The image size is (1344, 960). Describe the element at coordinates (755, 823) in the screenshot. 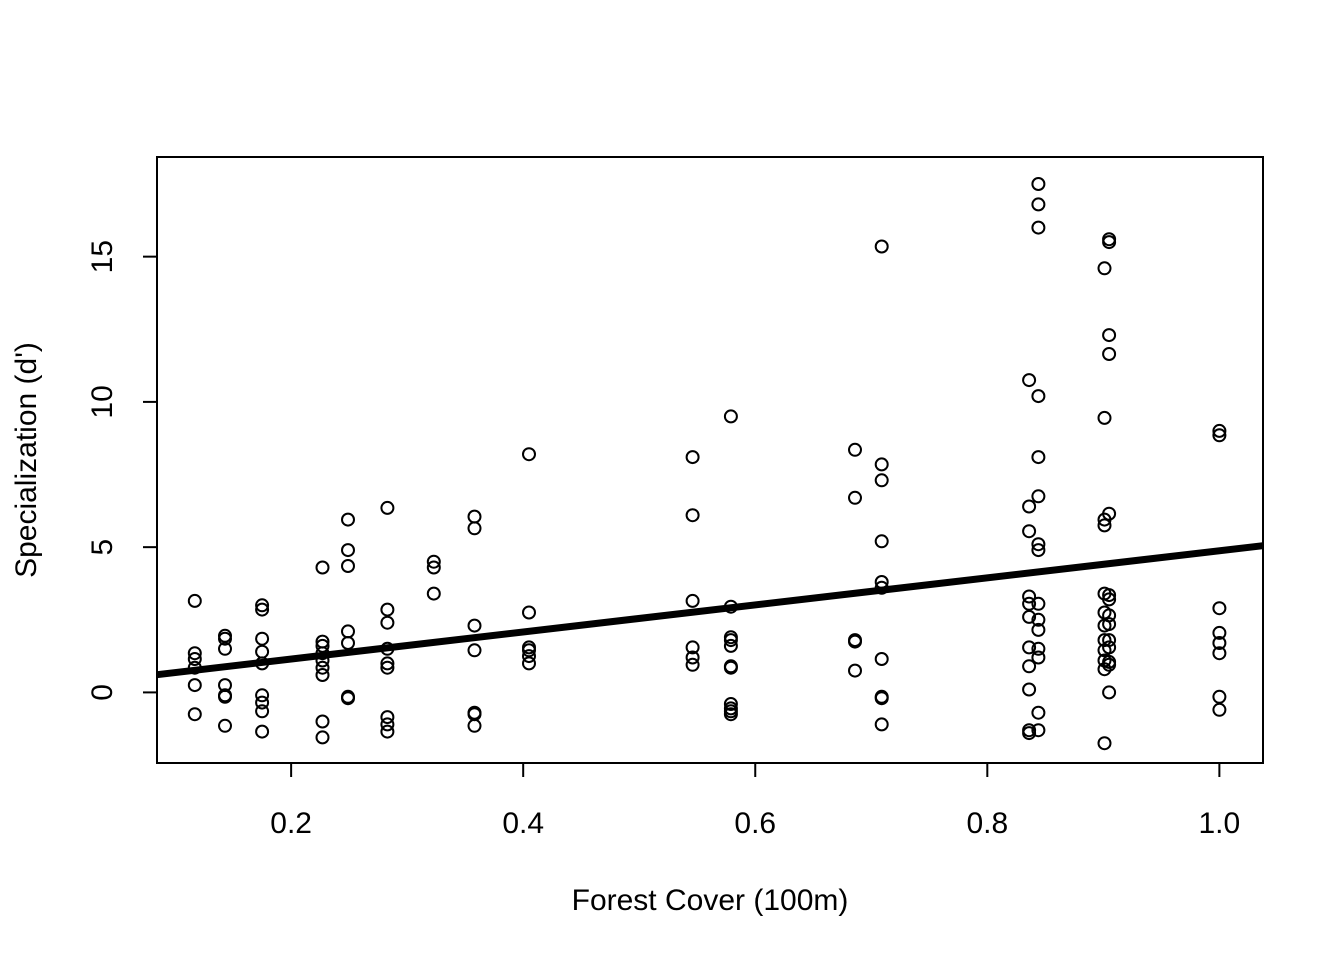

I see `x-tick-label: 0.6` at that location.